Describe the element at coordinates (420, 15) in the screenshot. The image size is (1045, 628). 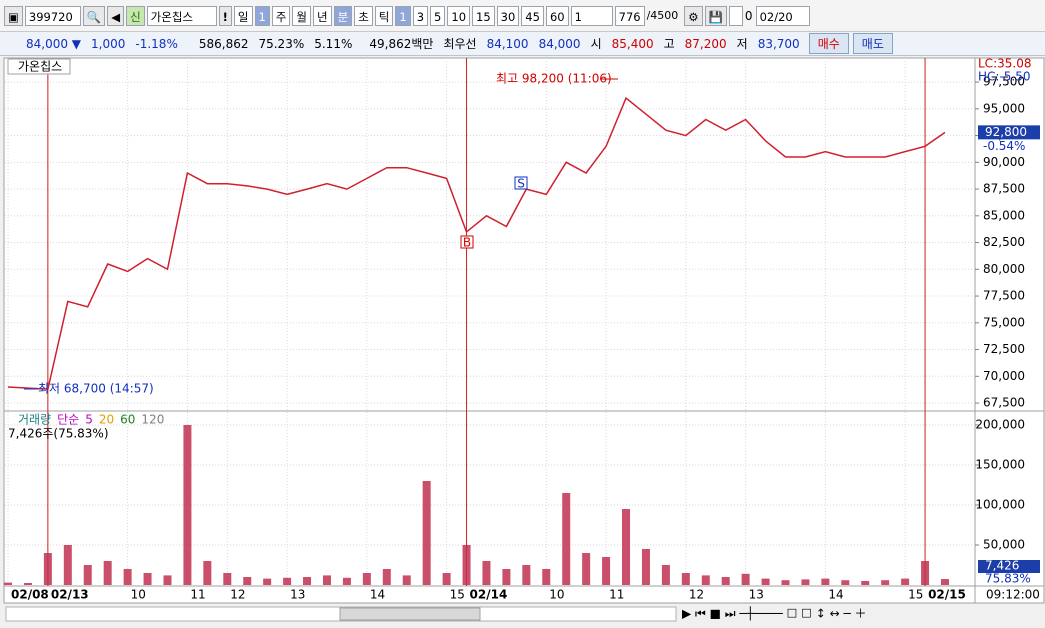
I see `period-option: 3` at that location.